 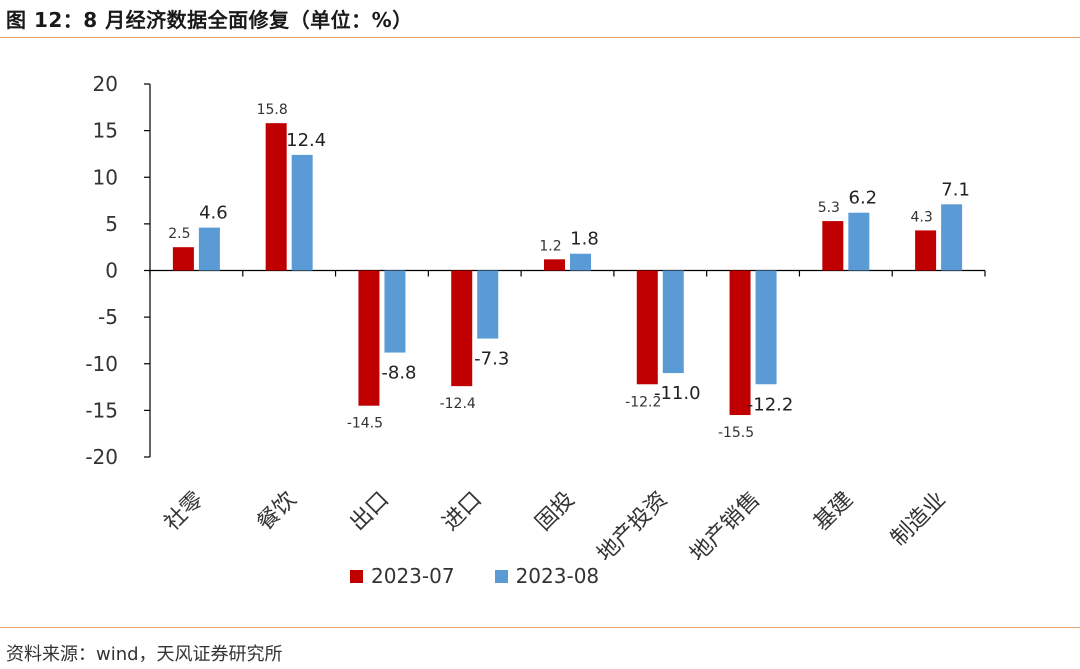 What do you see at coordinates (209, 20) in the screenshot?
I see `chart-title: 图 12：8 月经济数据全面修复（单位：%）` at bounding box center [209, 20].